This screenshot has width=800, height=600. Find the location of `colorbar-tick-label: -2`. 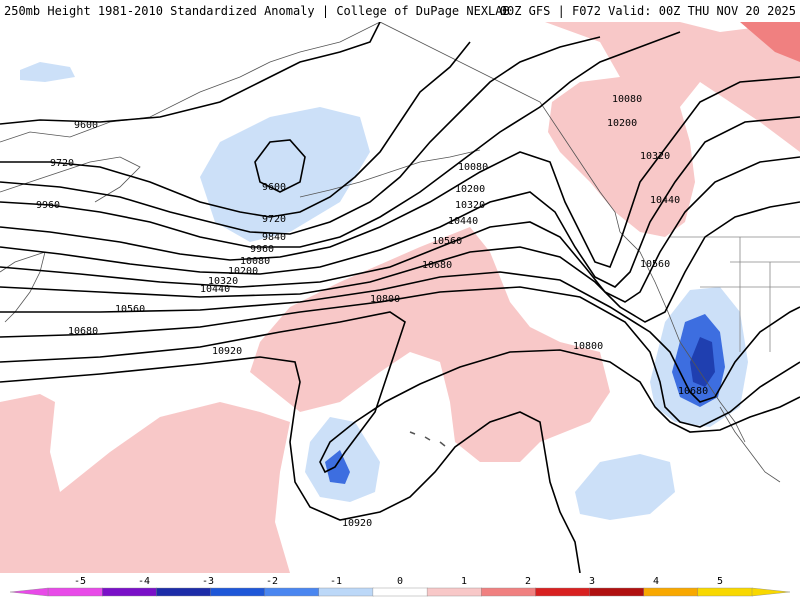

colorbar-tick-label: -2 is located at coordinates (272, 581).